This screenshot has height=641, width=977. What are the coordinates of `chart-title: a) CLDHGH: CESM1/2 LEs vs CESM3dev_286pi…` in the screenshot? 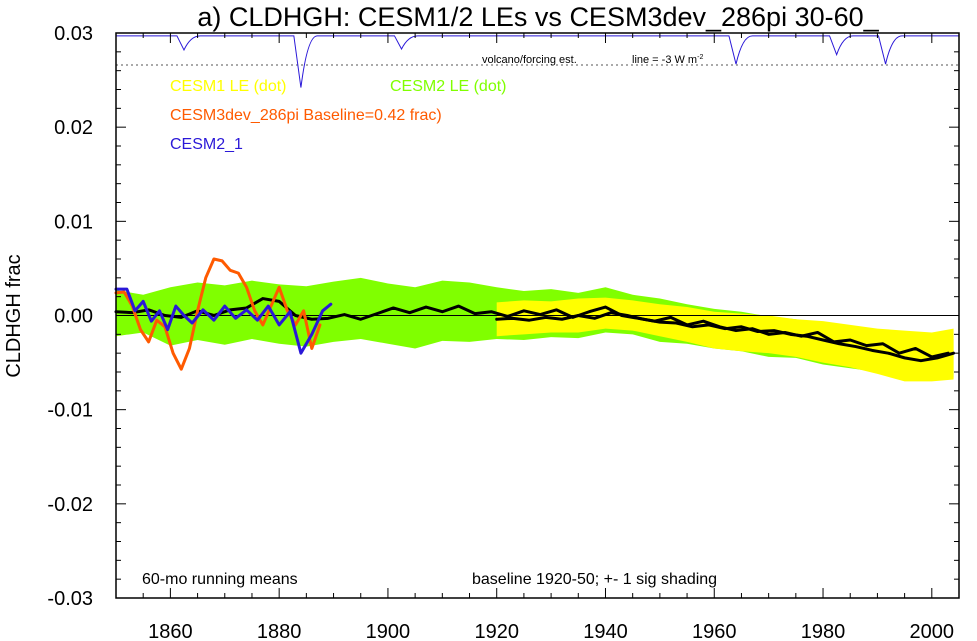 It's located at (538, 17).